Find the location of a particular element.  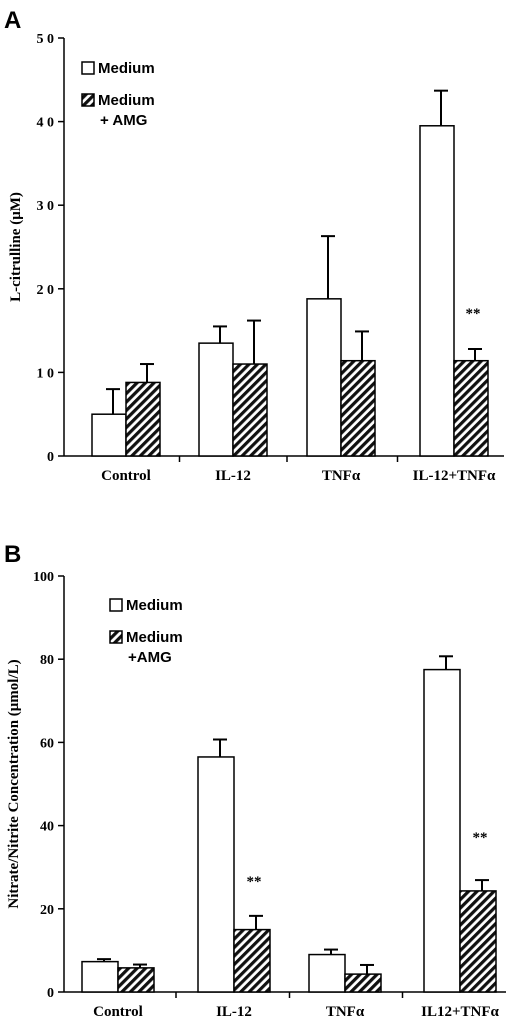

panel-letter: A is located at coordinates (12, 20).